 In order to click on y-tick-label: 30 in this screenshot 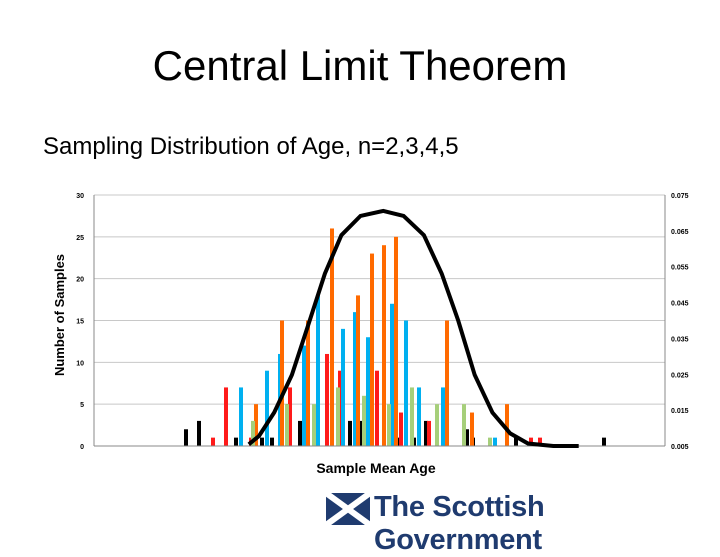, I will do `click(80, 196)`.